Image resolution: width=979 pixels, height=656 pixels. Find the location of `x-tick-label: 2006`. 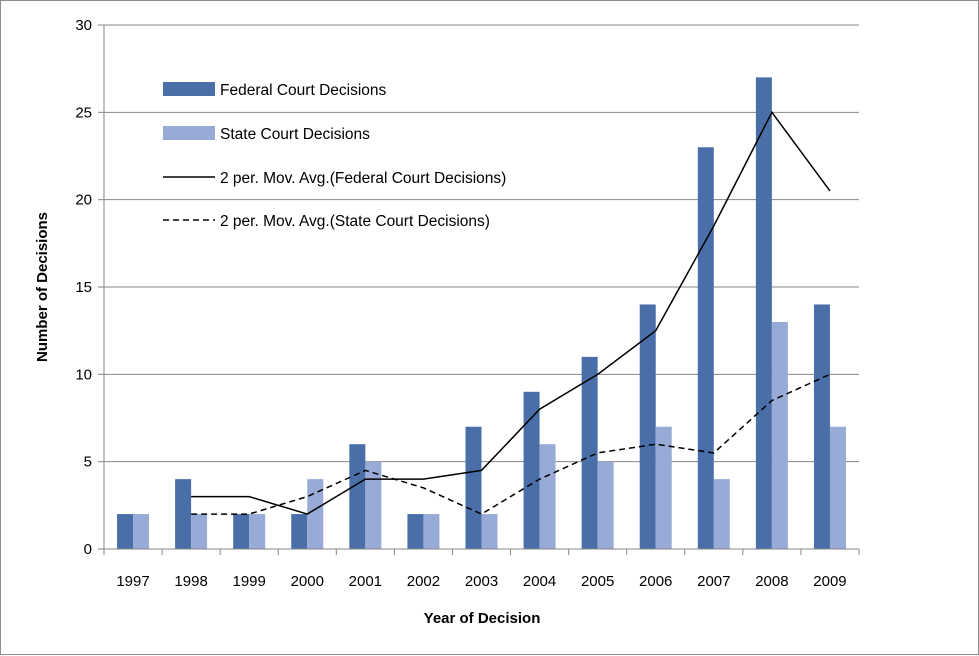

x-tick-label: 2006 is located at coordinates (655, 581).